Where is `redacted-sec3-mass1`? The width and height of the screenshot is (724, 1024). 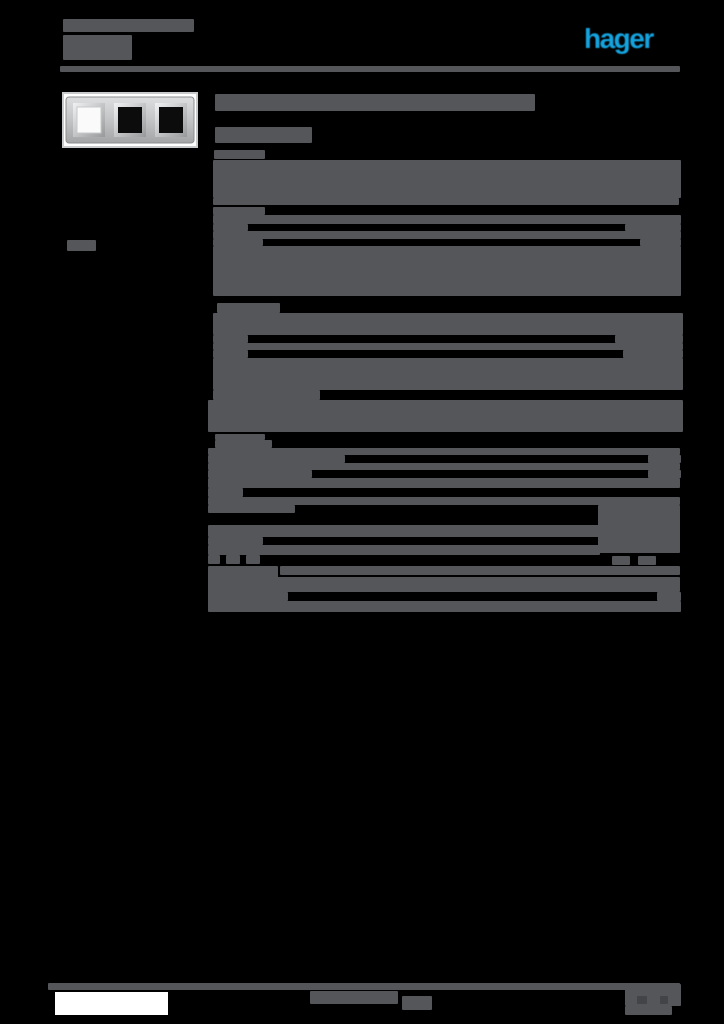 redacted-sec3-mass1 is located at coordinates (448, 324).